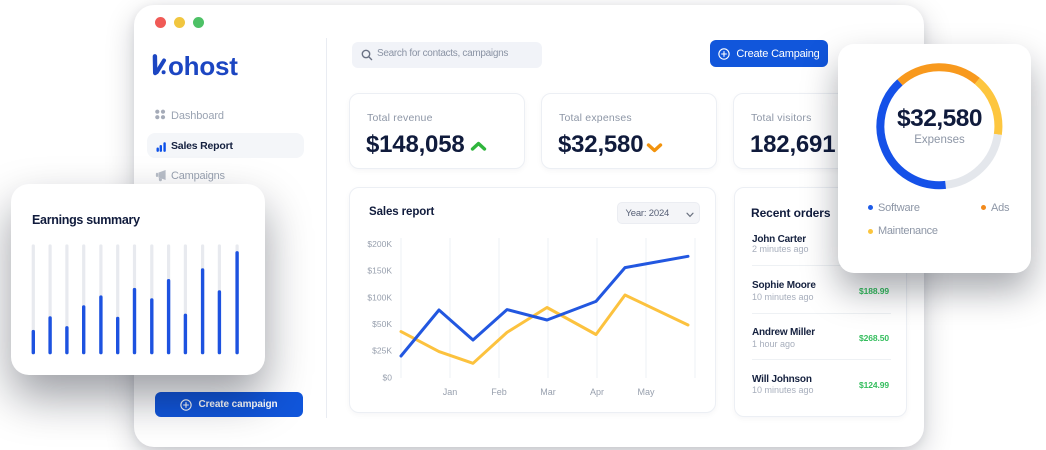 The width and height of the screenshot is (1046, 450). I want to click on svg-text: $150K, so click(379, 271).